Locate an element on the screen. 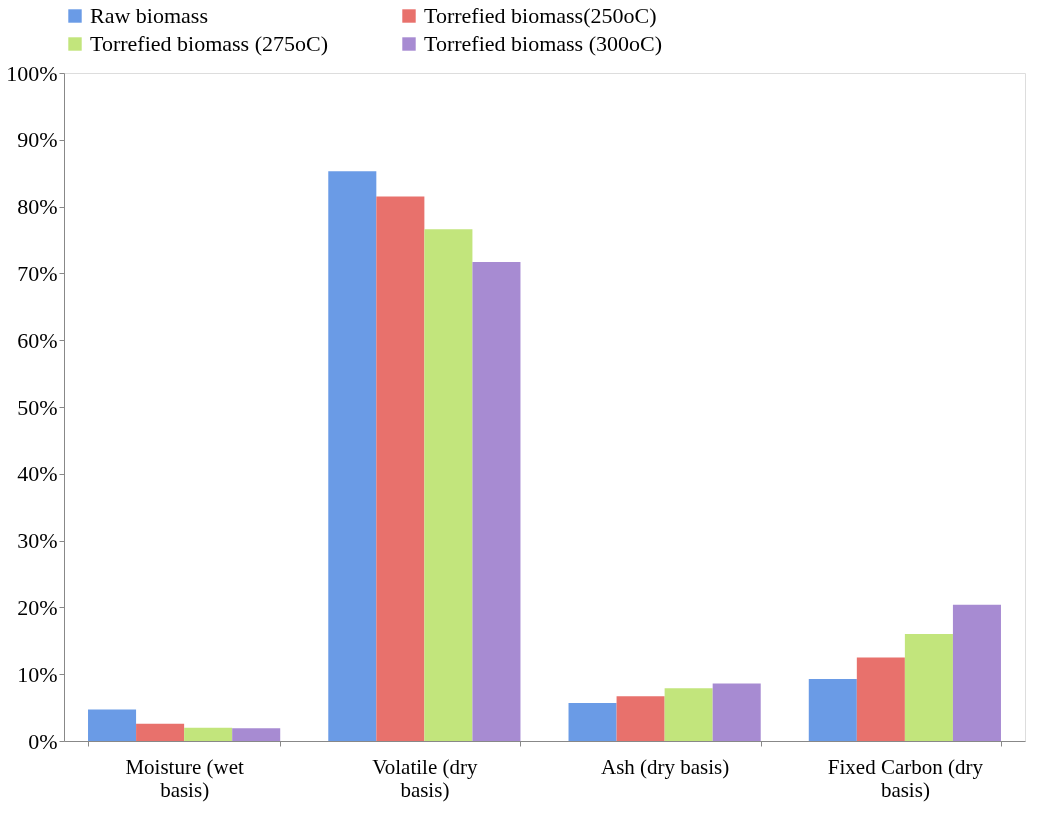  x-tick-label: Volatile (dry basis) is located at coordinates (425, 778).